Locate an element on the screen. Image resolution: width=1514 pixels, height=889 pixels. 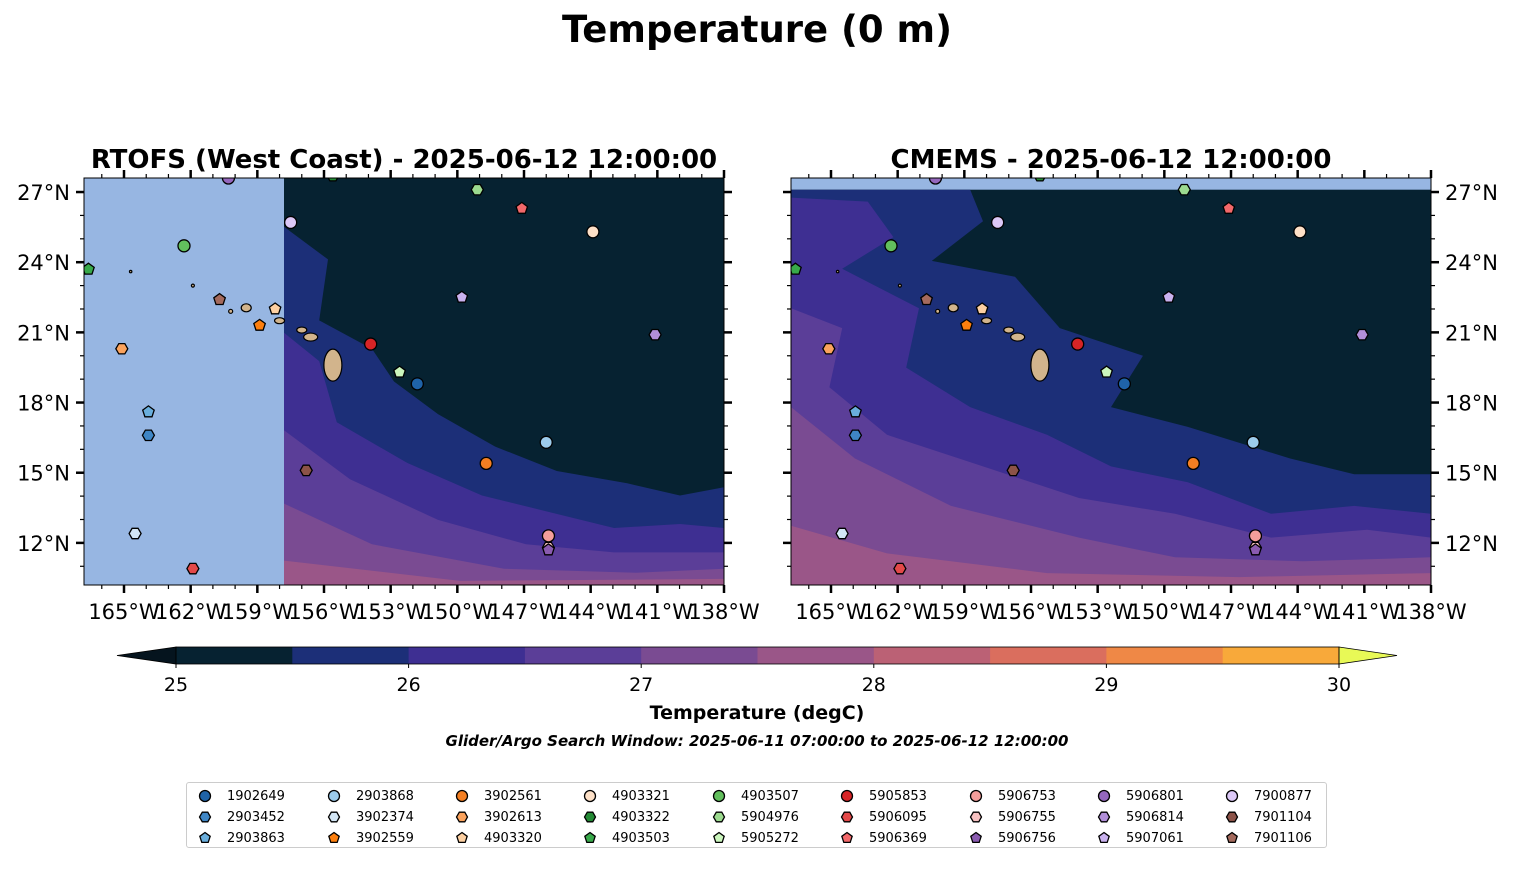
legend-item-7901104: 7901104 is located at coordinates (1268, 817).